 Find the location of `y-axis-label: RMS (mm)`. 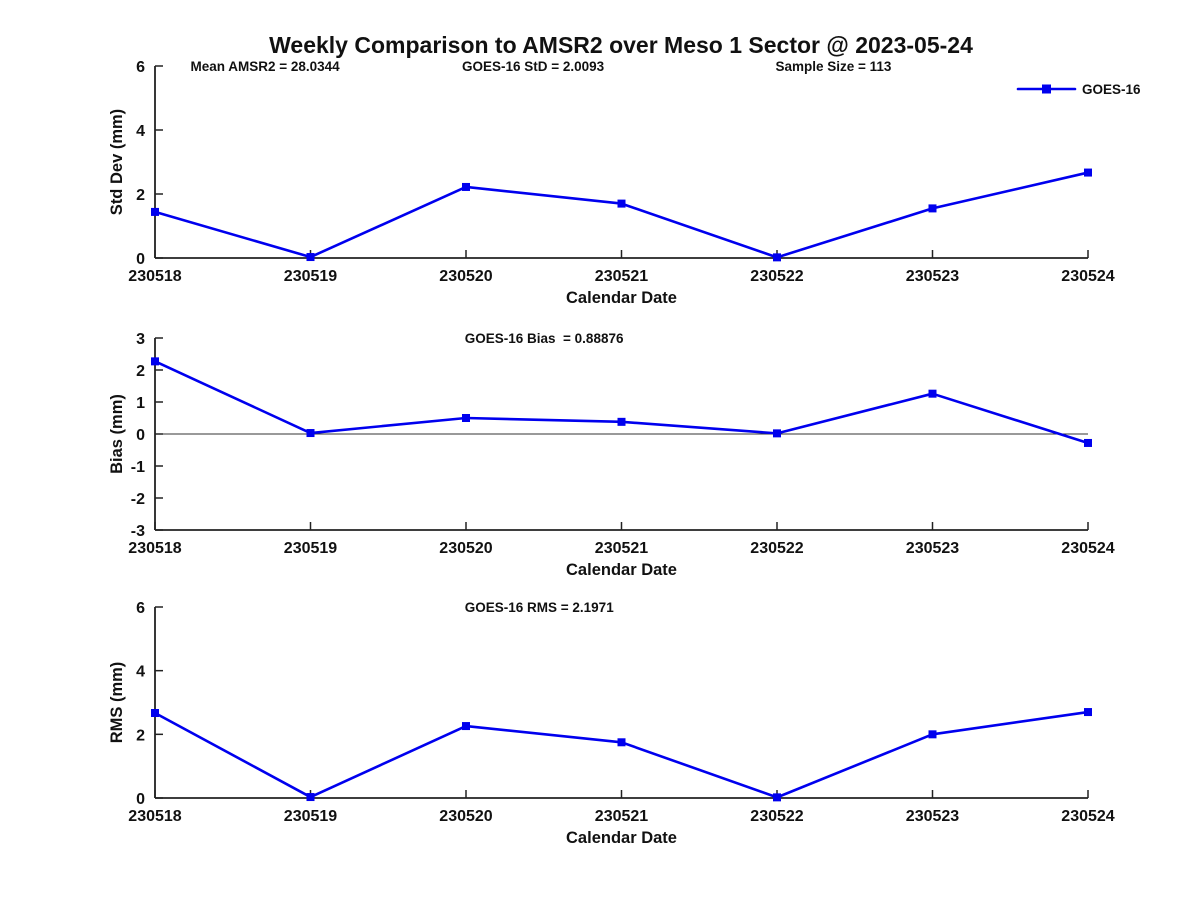

y-axis-label: RMS (mm) is located at coordinates (117, 703).